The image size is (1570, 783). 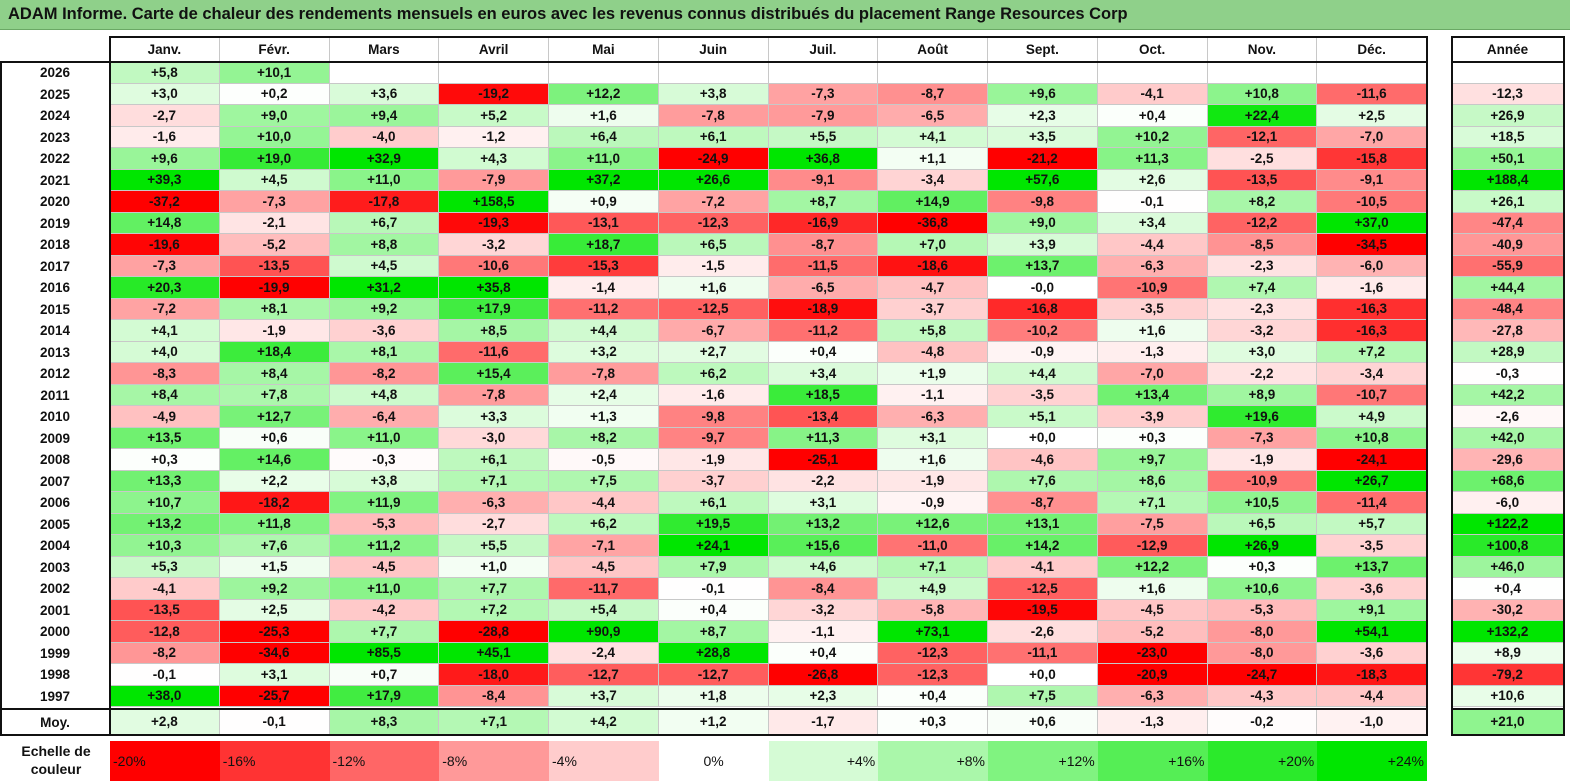 What do you see at coordinates (823, 266) in the screenshot?
I see `heatmap-cell: -11,5` at bounding box center [823, 266].